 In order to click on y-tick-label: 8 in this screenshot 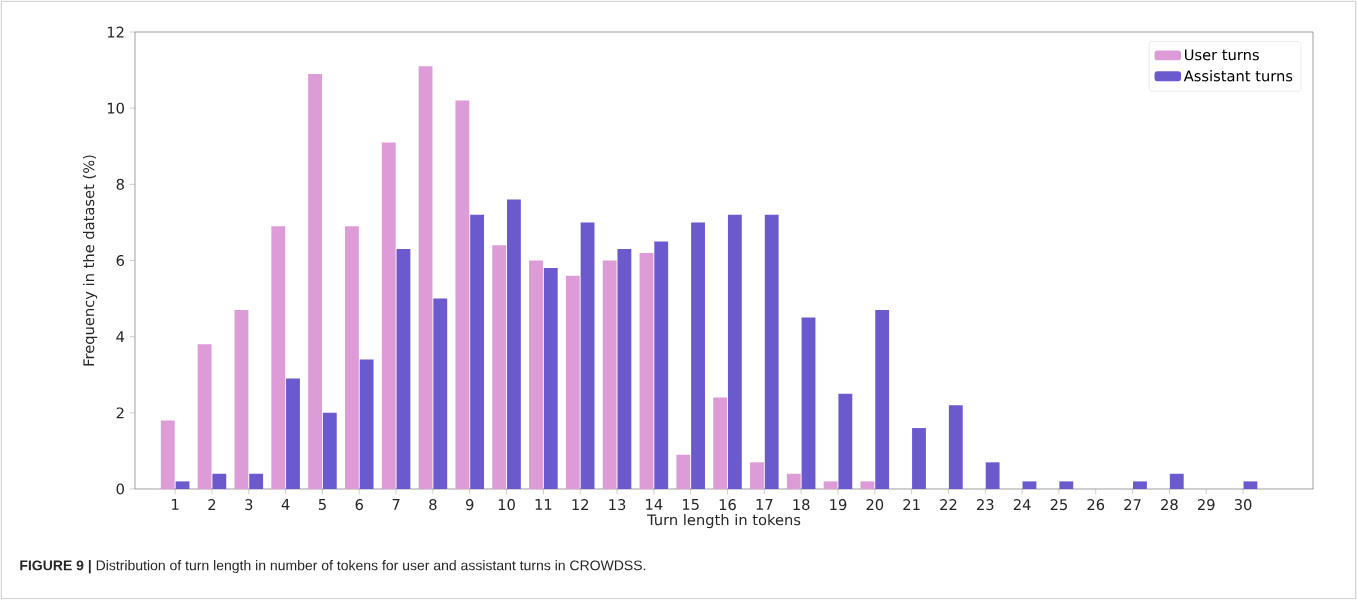, I will do `click(120, 184)`.